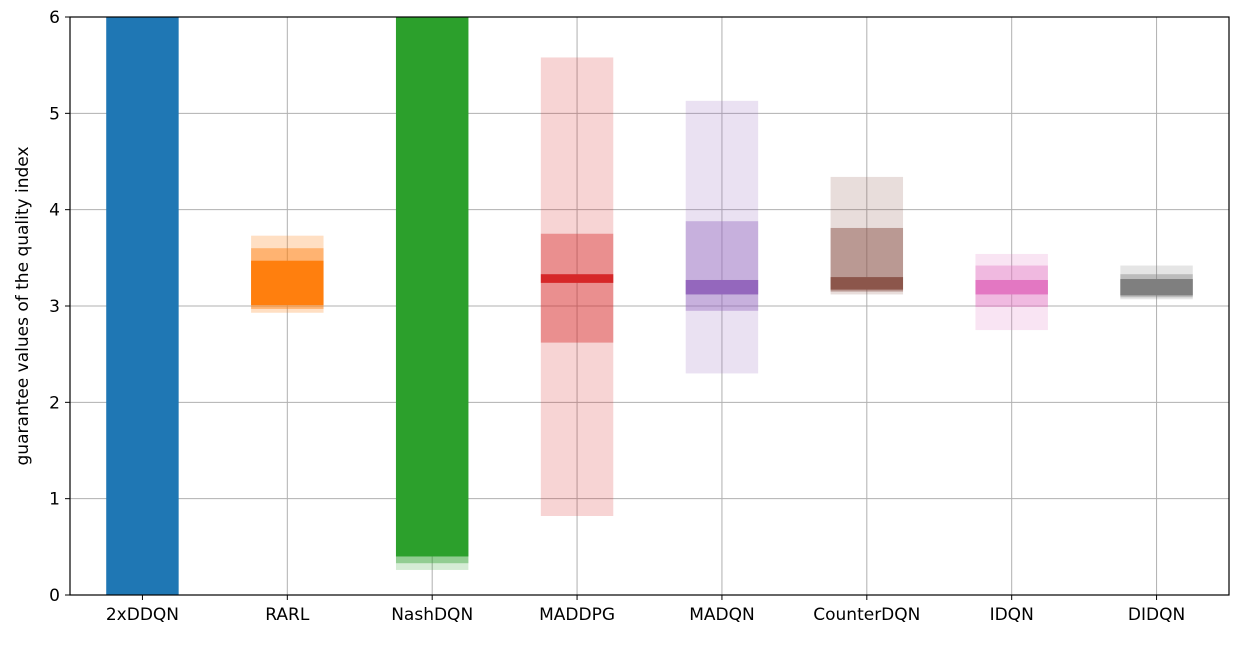 The width and height of the screenshot is (1242, 645). What do you see at coordinates (1156, 615) in the screenshot?
I see `x-tick-label: DIDQN` at bounding box center [1156, 615].